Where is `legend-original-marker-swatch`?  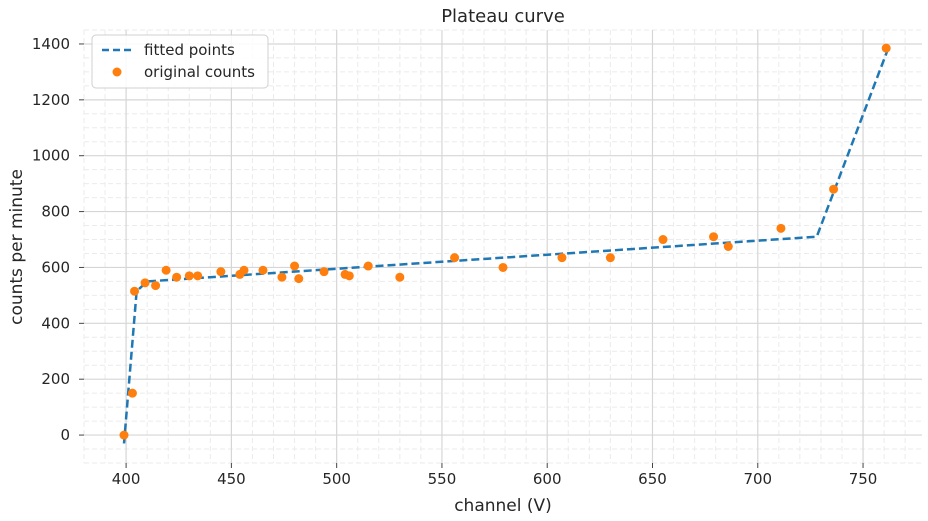
legend-original-marker-swatch is located at coordinates (117, 72).